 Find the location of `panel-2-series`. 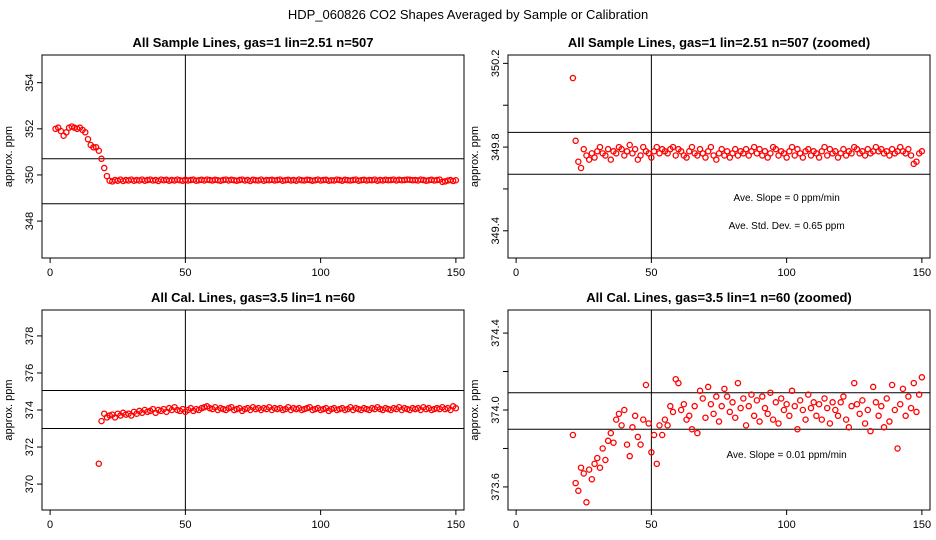

panel-2-series is located at coordinates (747, 123).